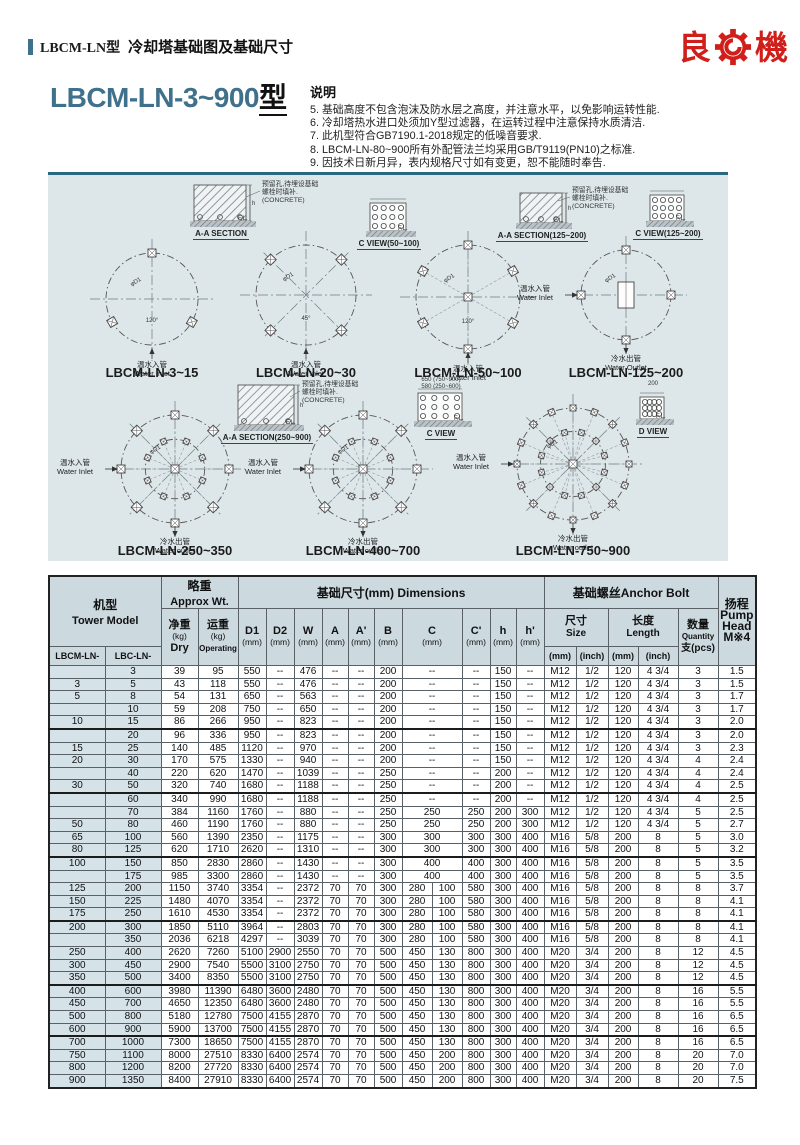 The image size is (800, 1145). Describe the element at coordinates (698, 1081) in the screenshot. I see `table-cell: 20` at that location.